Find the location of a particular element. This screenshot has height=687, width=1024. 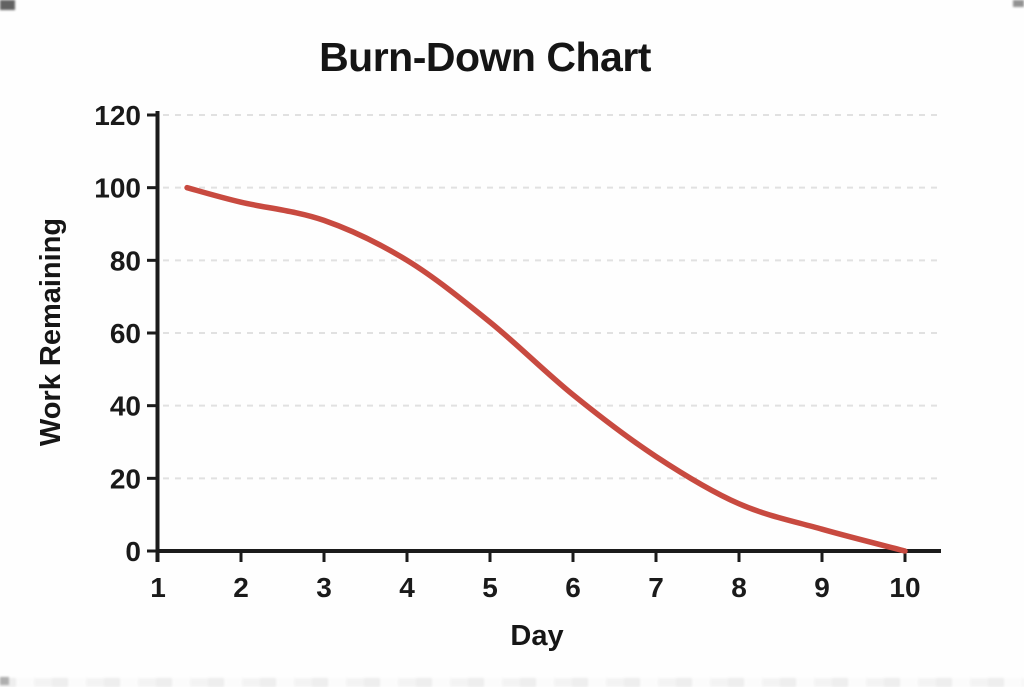

x-tick-label: 5 is located at coordinates (490, 587).